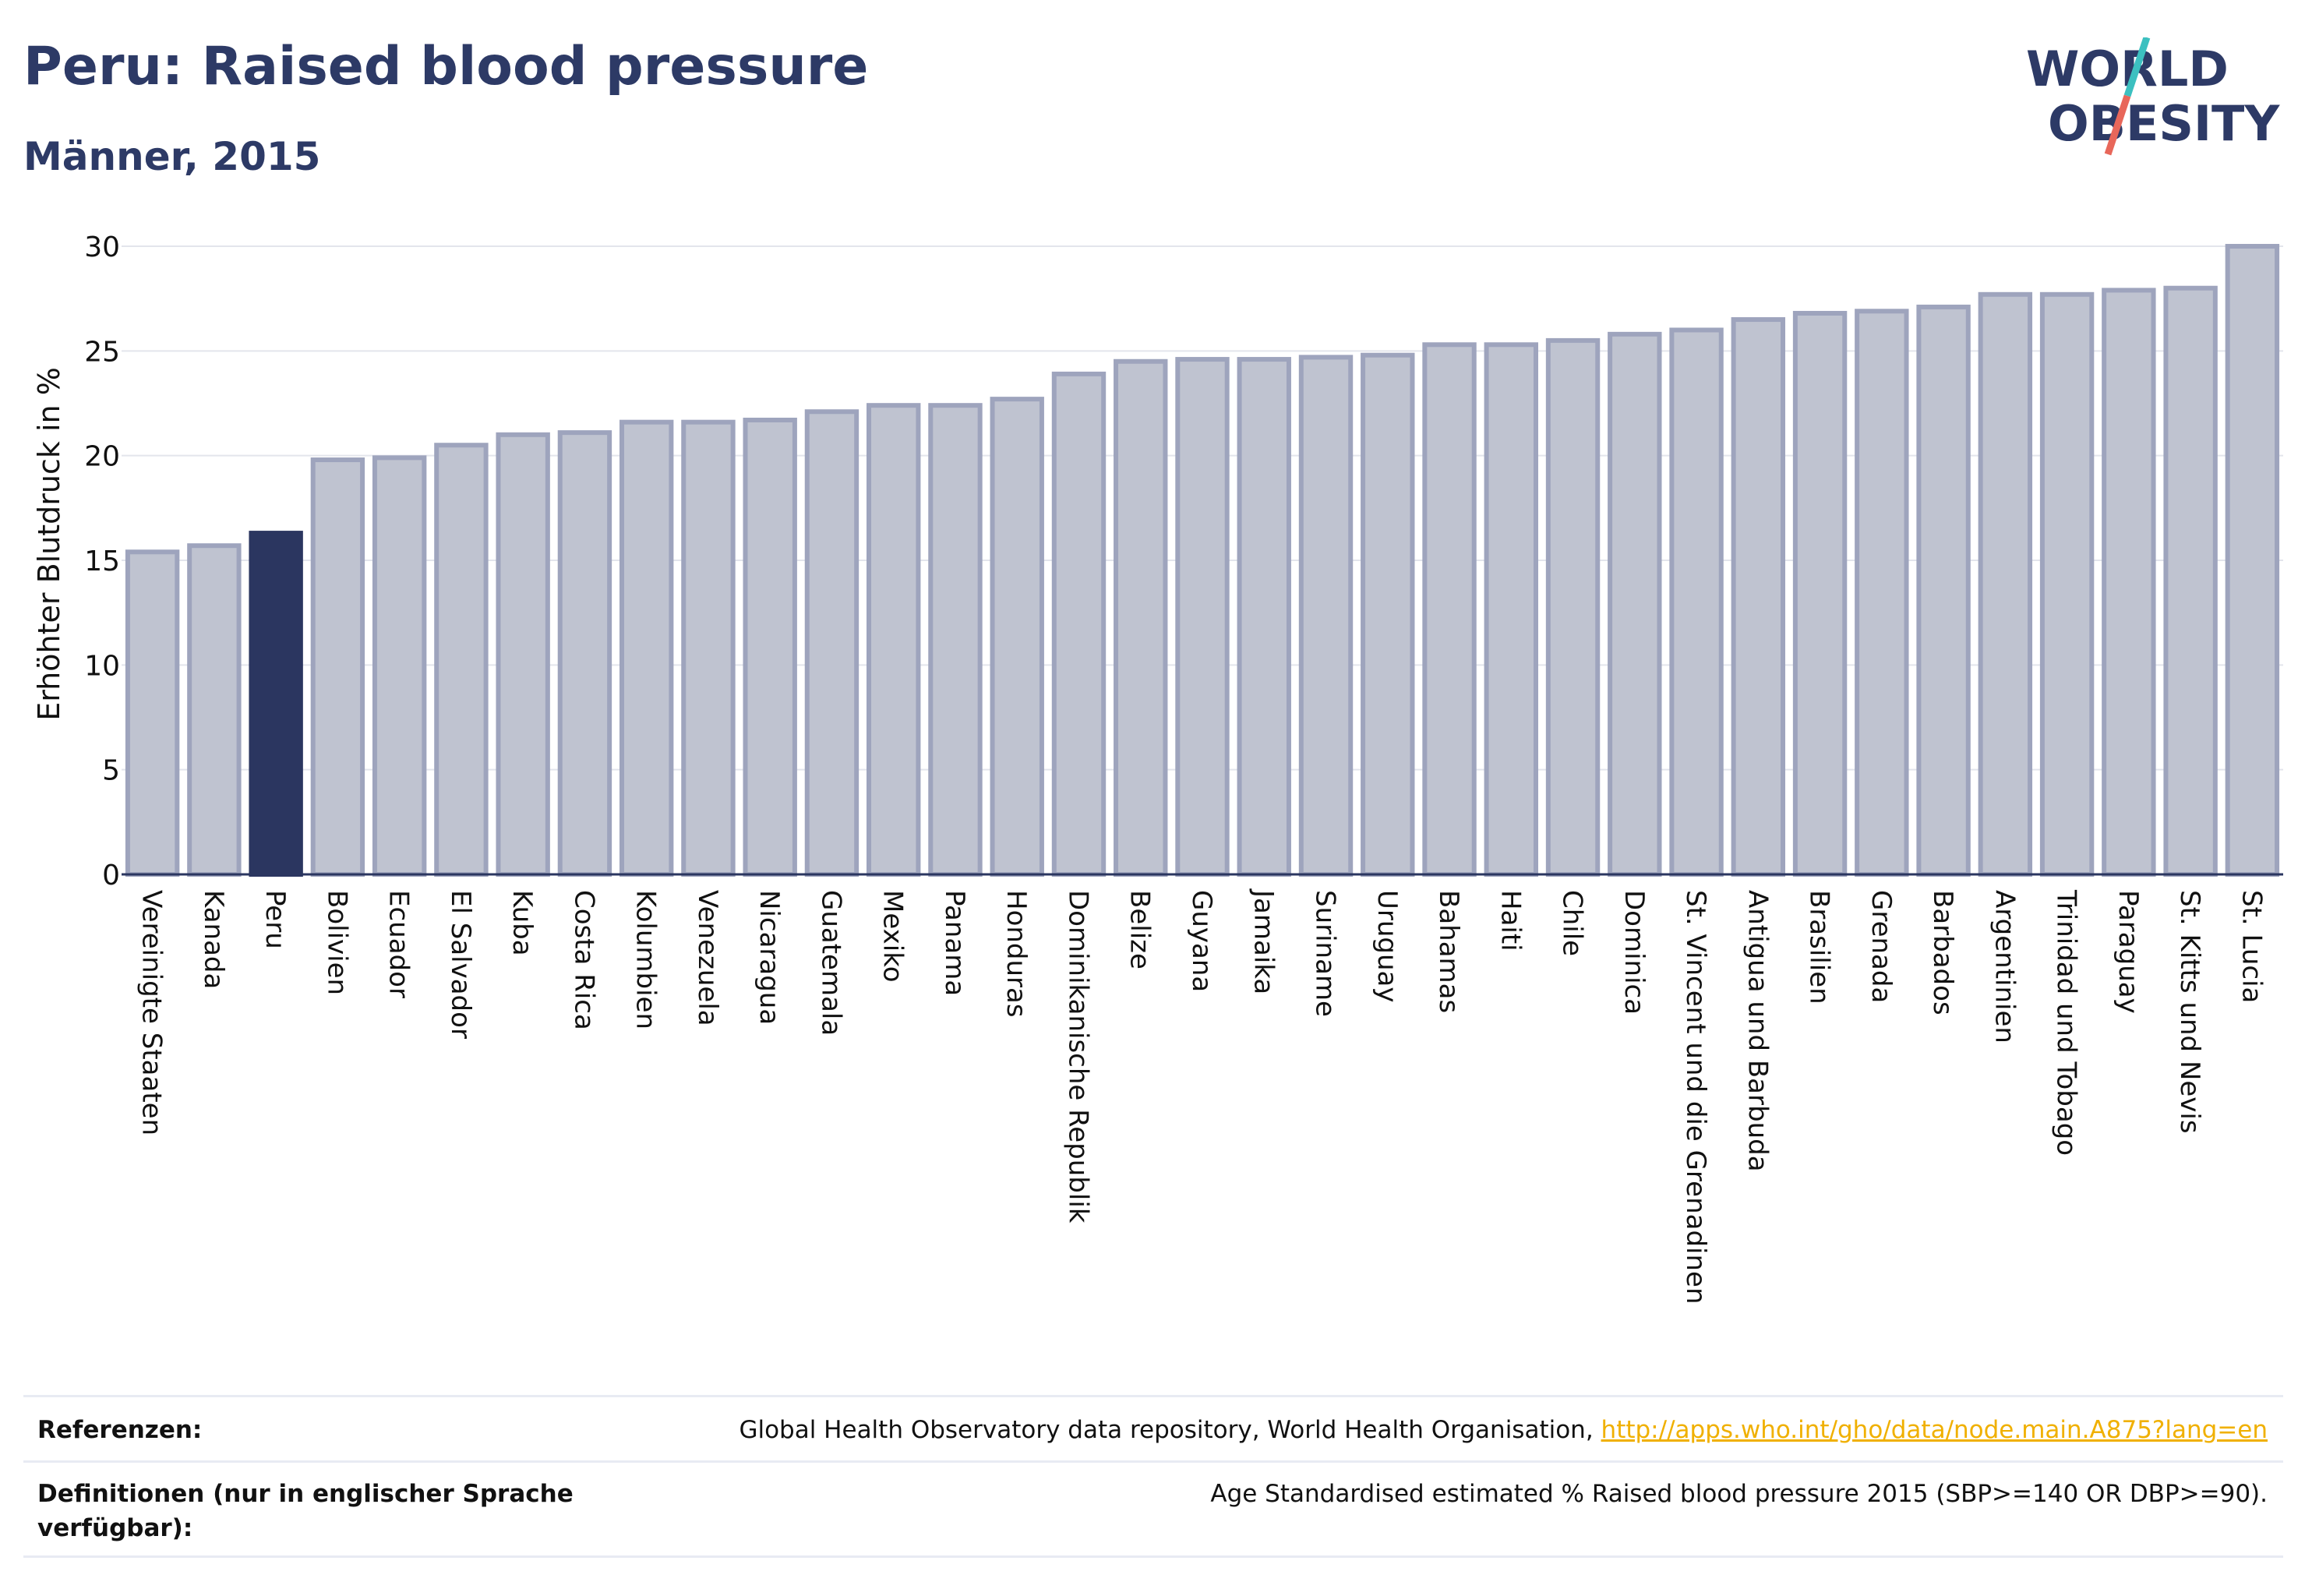 This screenshot has height=1596, width=2305. Describe the element at coordinates (102, 352) in the screenshot. I see `y-tick-label: 25` at that location.